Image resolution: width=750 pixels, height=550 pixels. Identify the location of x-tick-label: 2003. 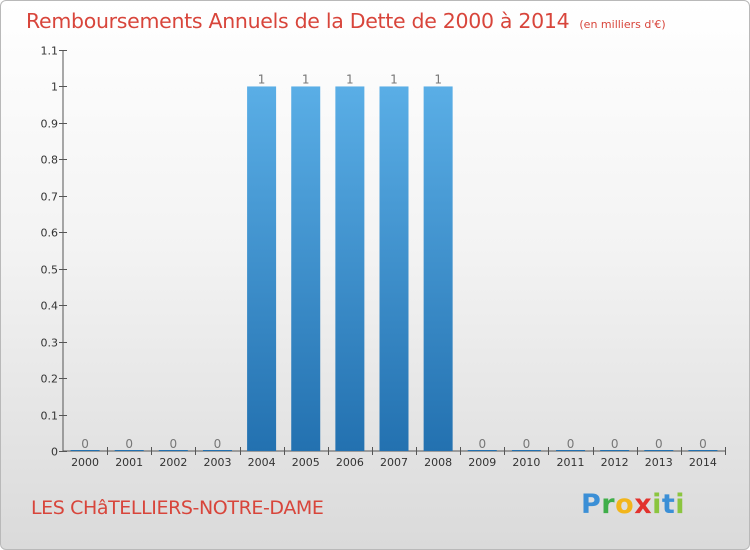
(217, 462).